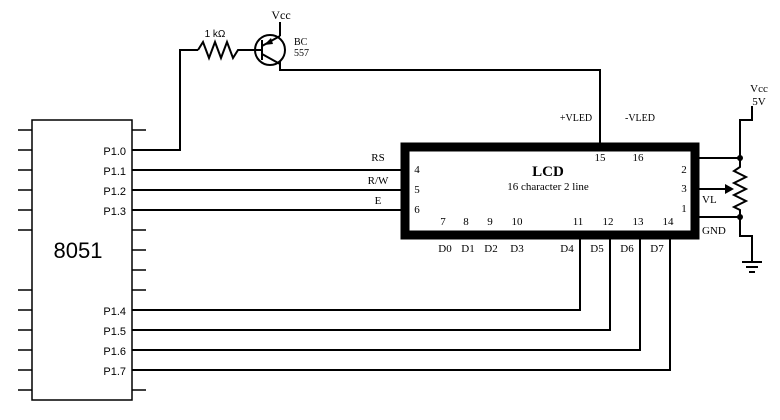 This screenshot has width=780, height=420. Describe the element at coordinates (684, 209) in the screenshot. I see `pin-num-1: 1` at that location.